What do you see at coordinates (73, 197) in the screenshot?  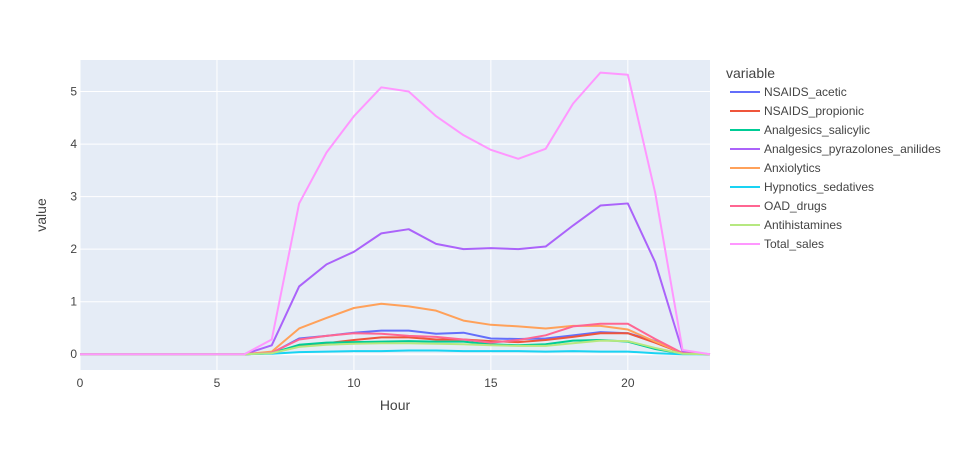 I see `y-tick-label: 3` at bounding box center [73, 197].